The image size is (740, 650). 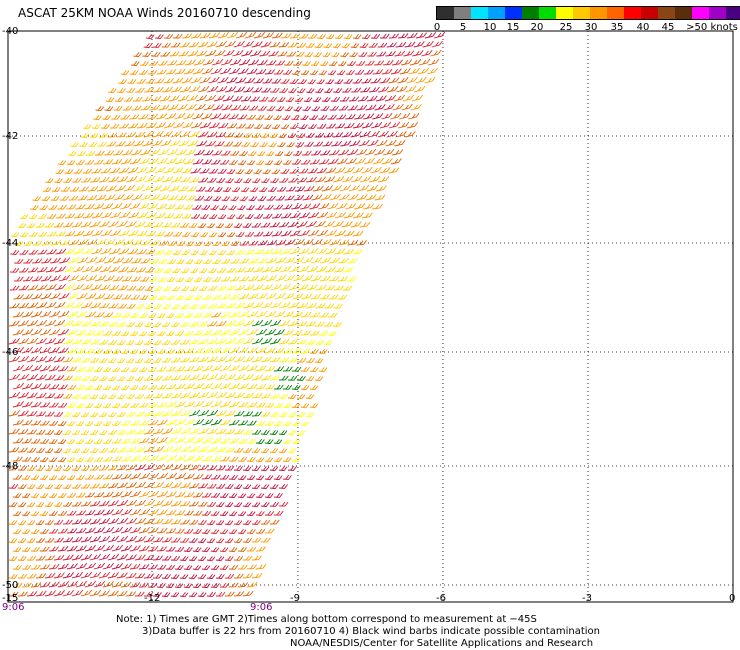 I want to click on colorbar-label-15: 15, so click(x=513, y=27).